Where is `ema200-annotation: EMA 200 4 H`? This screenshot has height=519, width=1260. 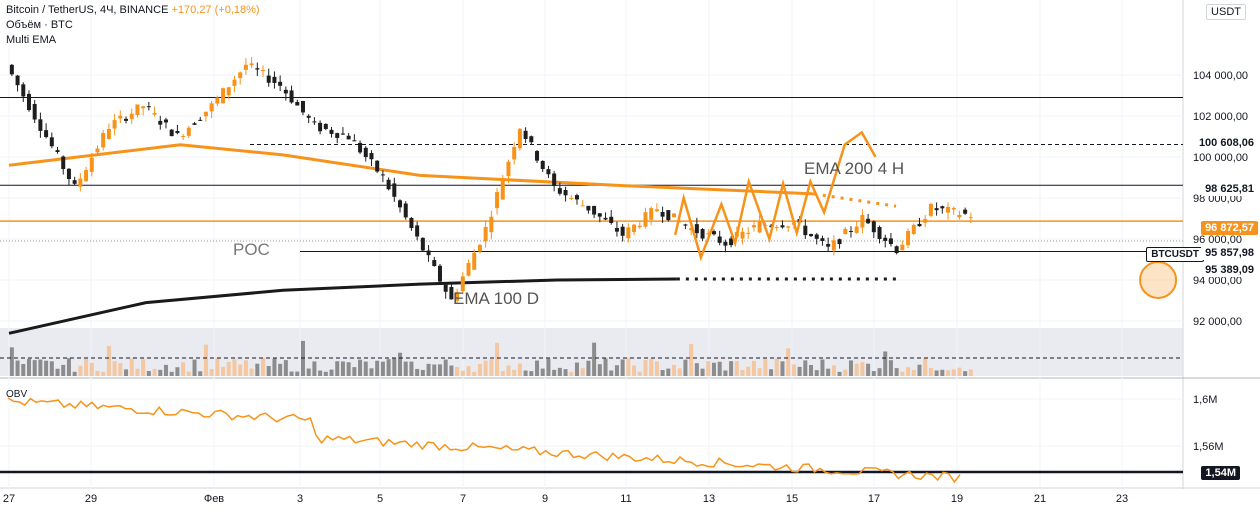
ema200-annotation: EMA 200 4 H is located at coordinates (854, 168).